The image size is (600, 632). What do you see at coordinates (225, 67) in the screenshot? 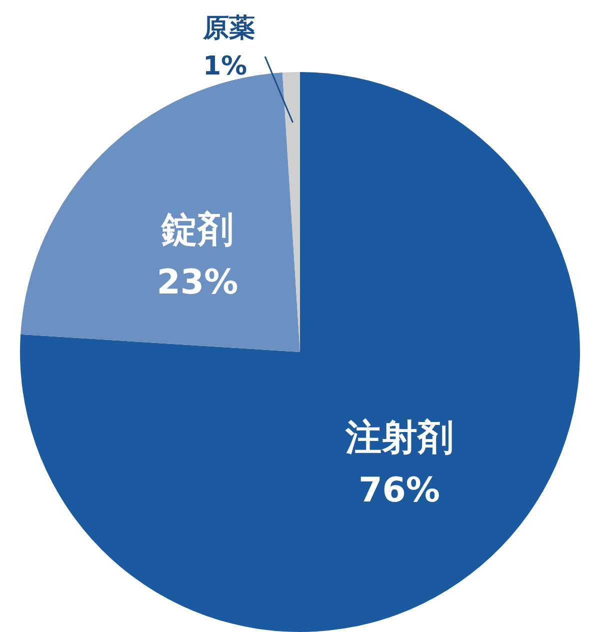
I see `data-label: 1%` at bounding box center [225, 67].